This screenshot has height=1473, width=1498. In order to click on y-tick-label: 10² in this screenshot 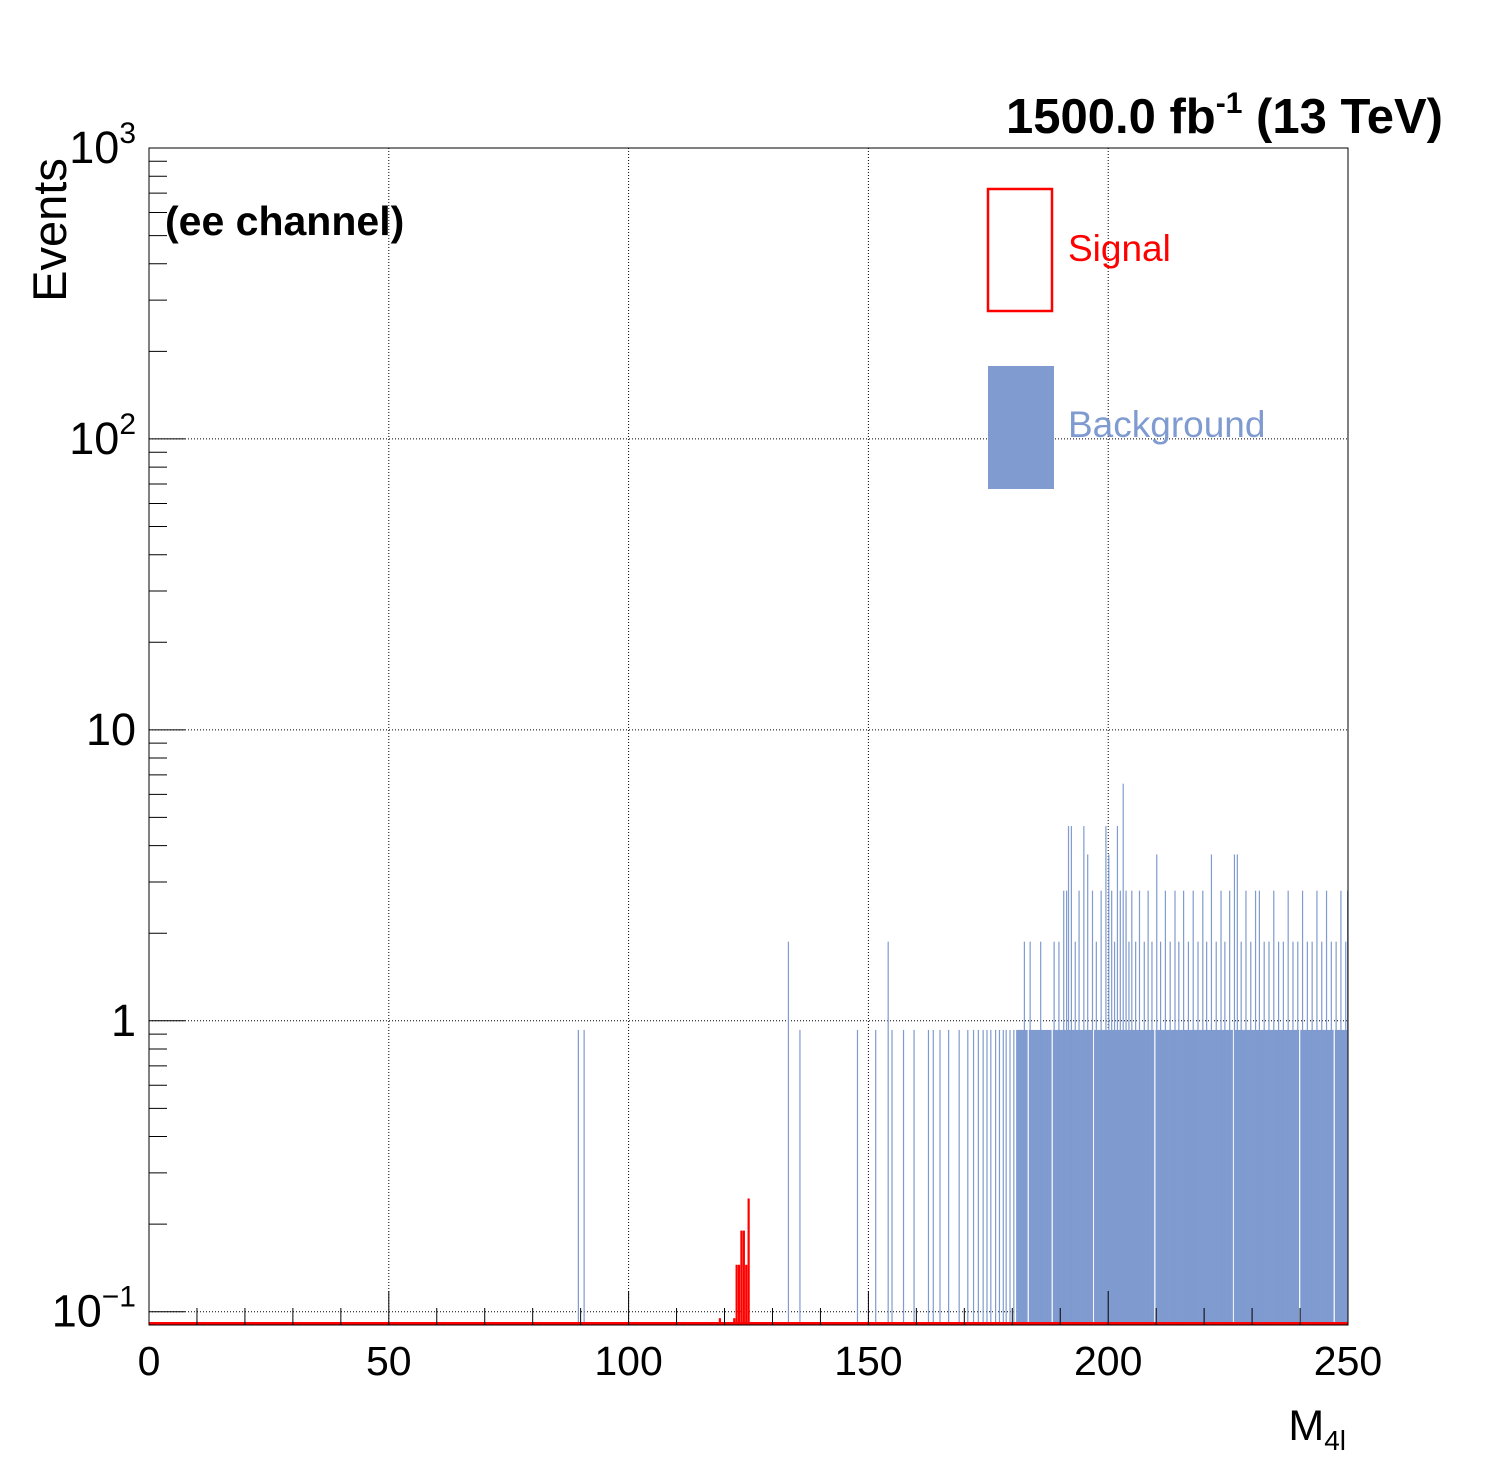, I will do `click(102, 436)`.